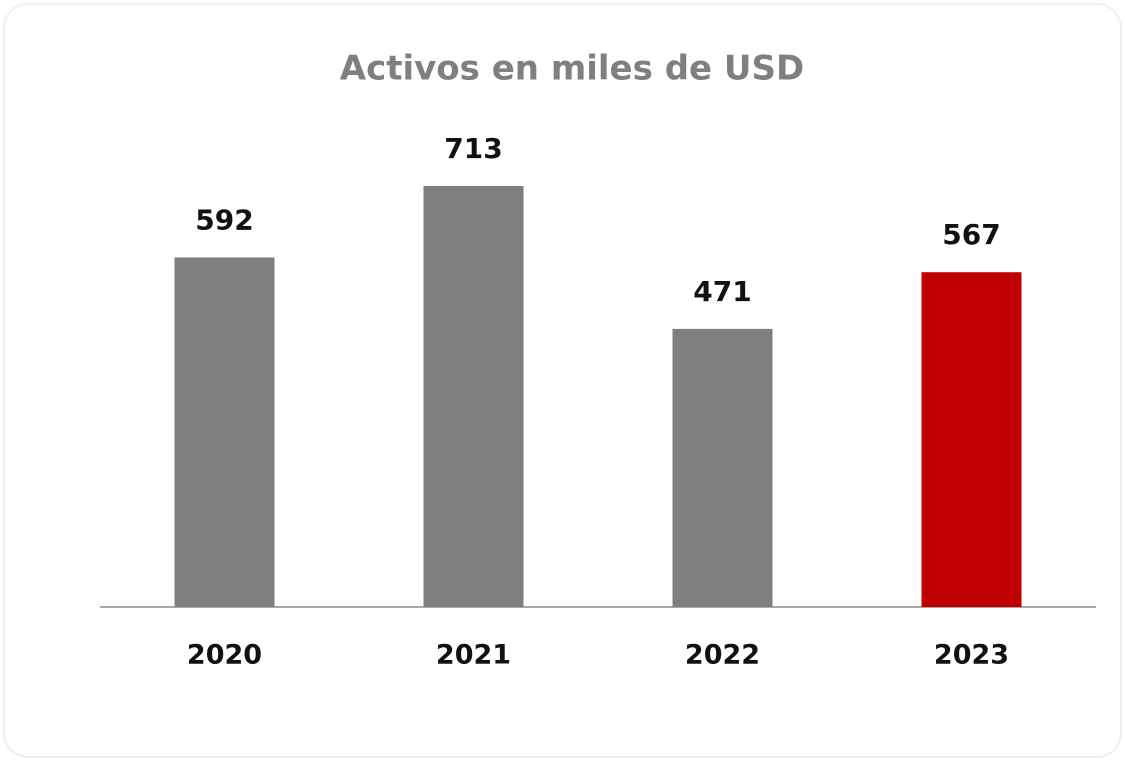  Describe the element at coordinates (722, 291) in the screenshot. I see `data-label: 471` at that location.